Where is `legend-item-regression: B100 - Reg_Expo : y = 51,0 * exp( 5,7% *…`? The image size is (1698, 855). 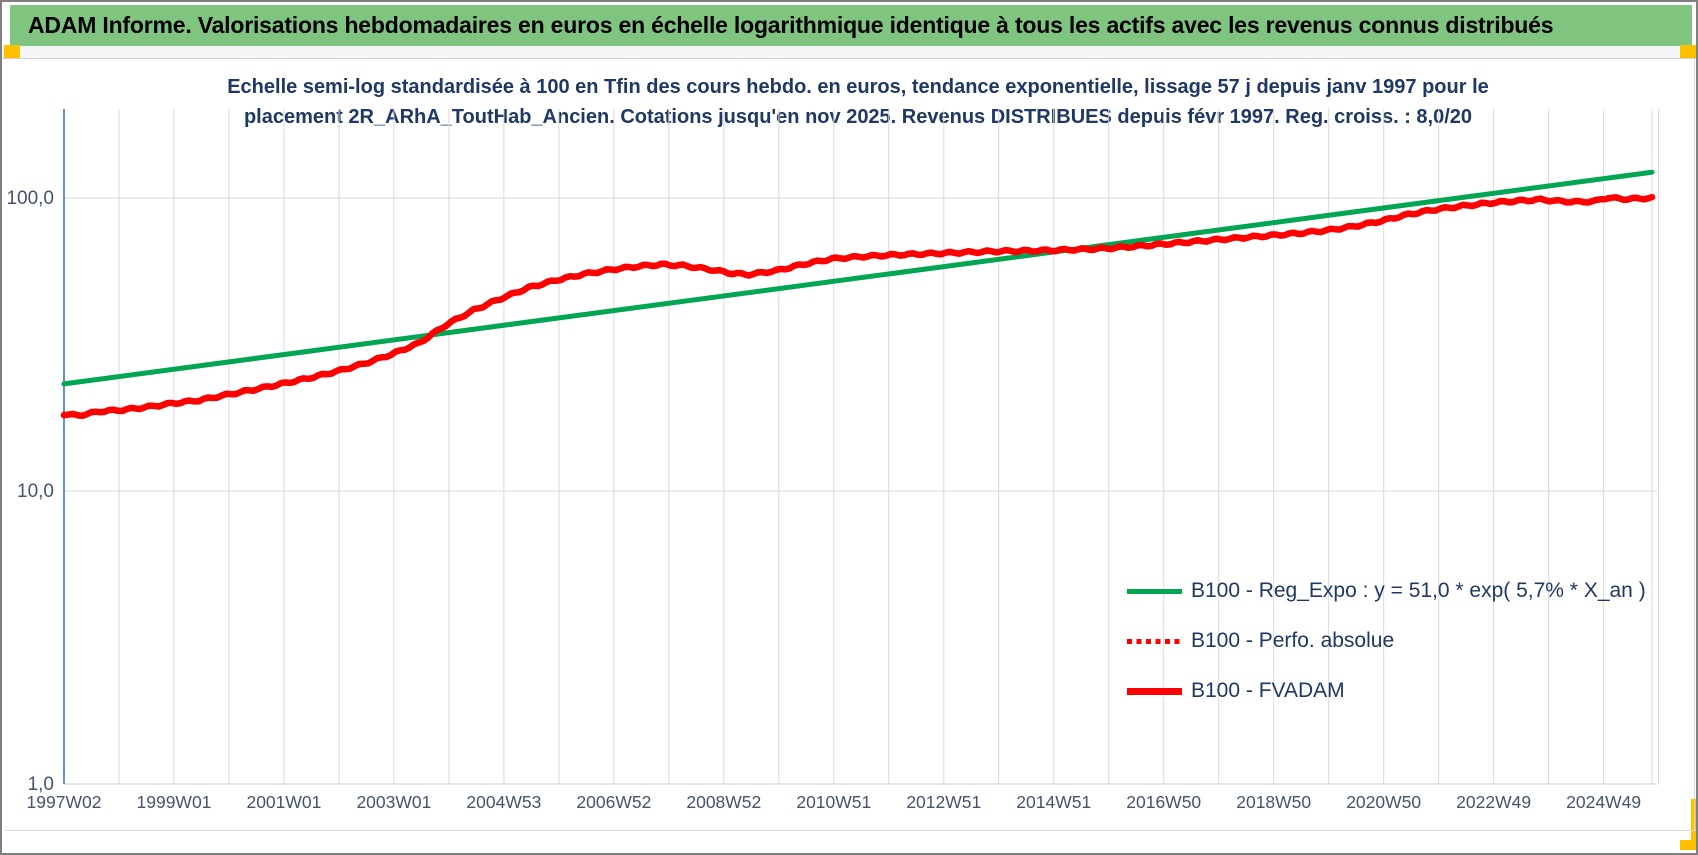 legend-item-regression: B100 - Reg_Expo : y = 51,0 * exp( 5,7% *… is located at coordinates (1386, 591).